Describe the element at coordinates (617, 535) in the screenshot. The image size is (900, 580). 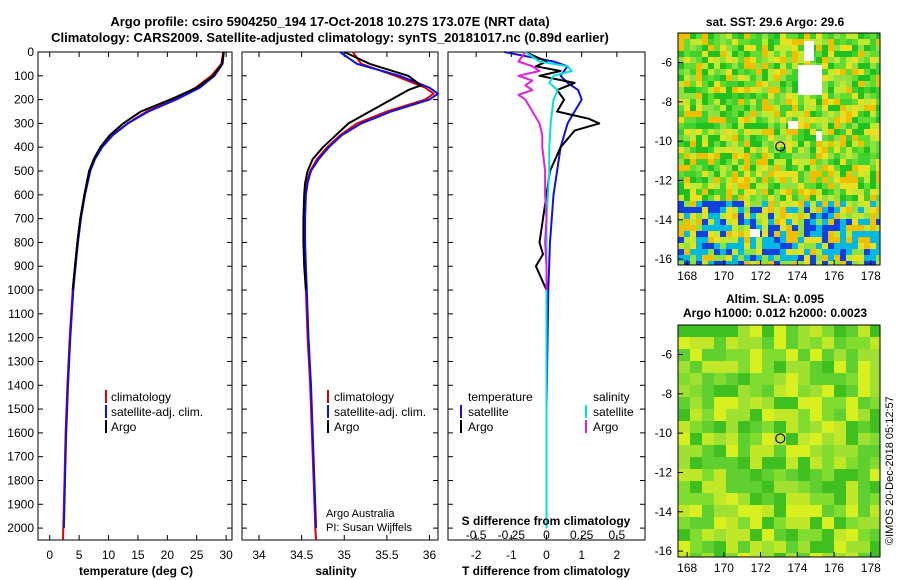
I see `s-diff-tick-label: 0.5` at that location.